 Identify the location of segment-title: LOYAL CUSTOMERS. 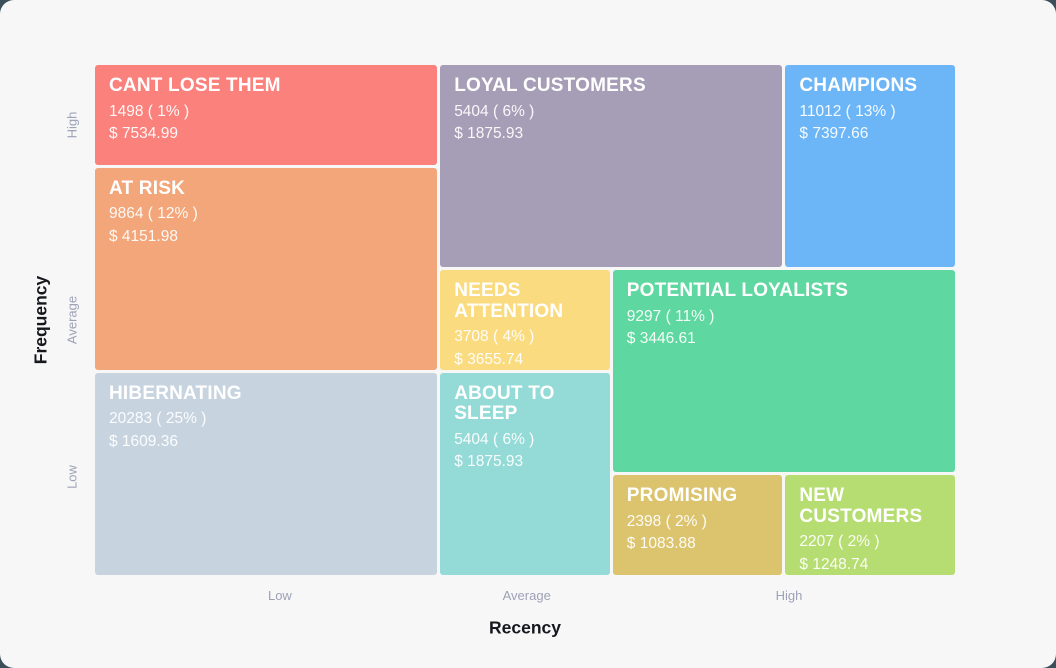
(550, 85).